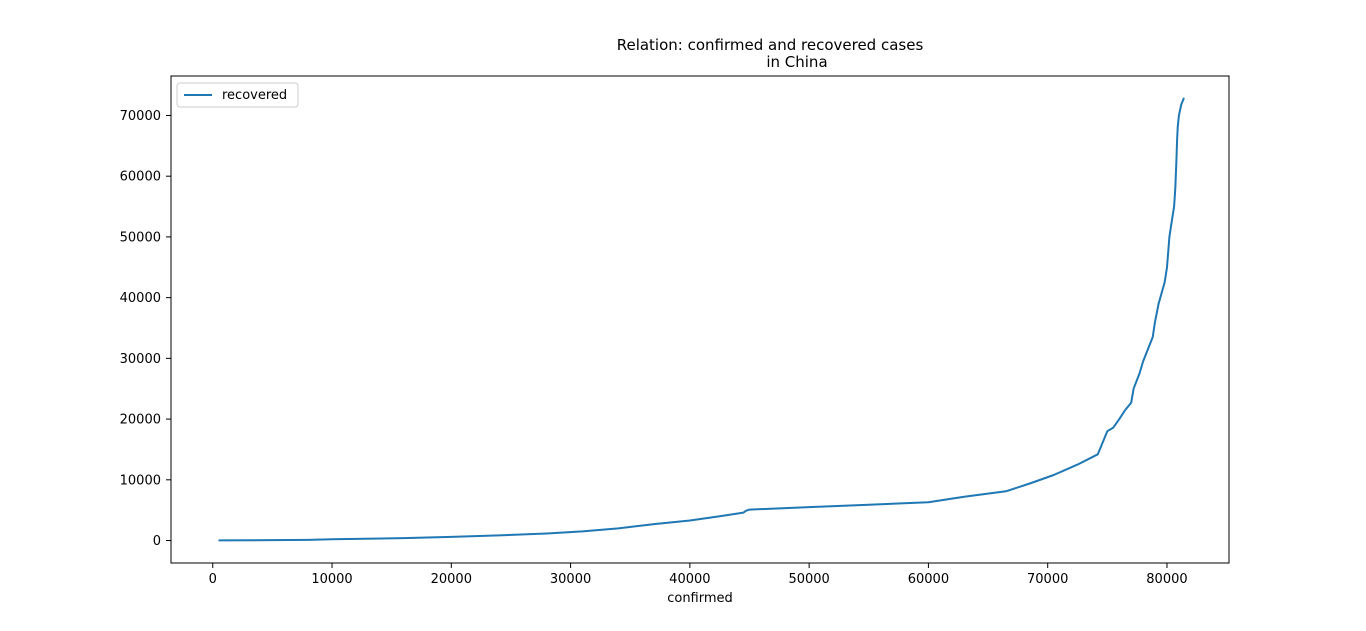 This screenshot has width=1366, height=631. What do you see at coordinates (157, 541) in the screenshot?
I see `y-tick-label: 0` at bounding box center [157, 541].